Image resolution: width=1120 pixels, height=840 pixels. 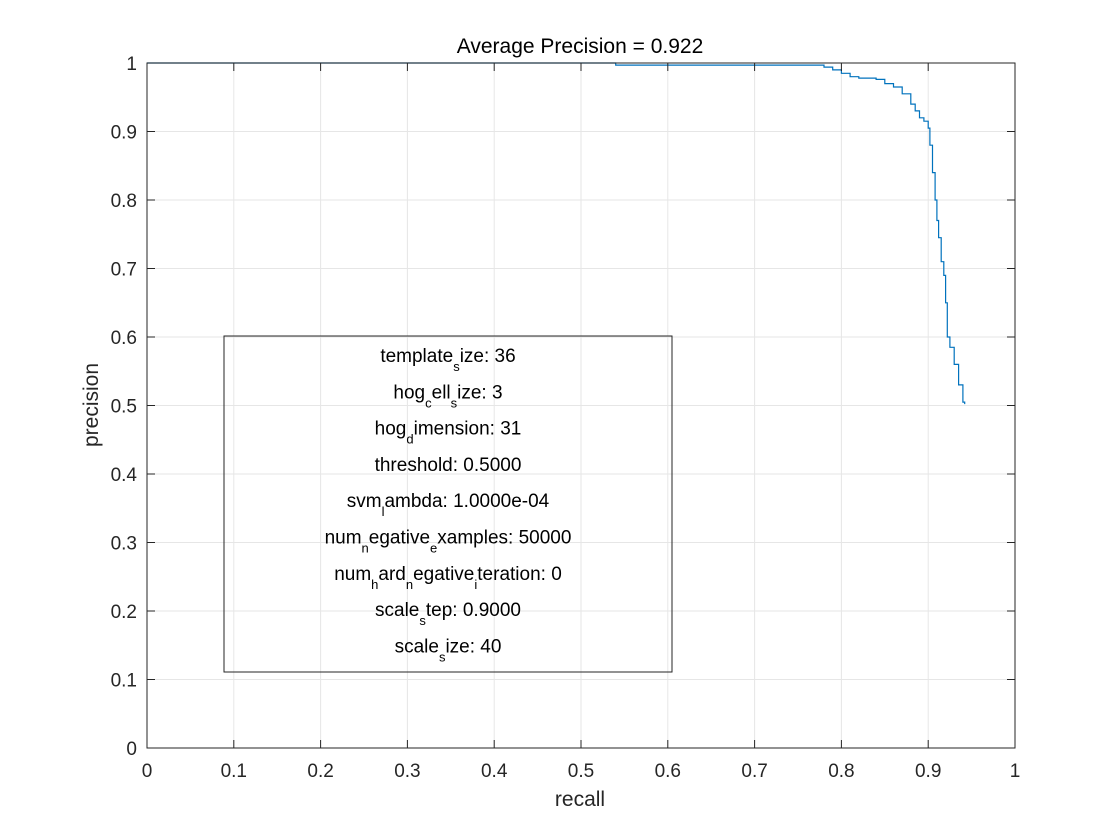 I want to click on x-tick-label: 0.5, so click(x=581, y=771).